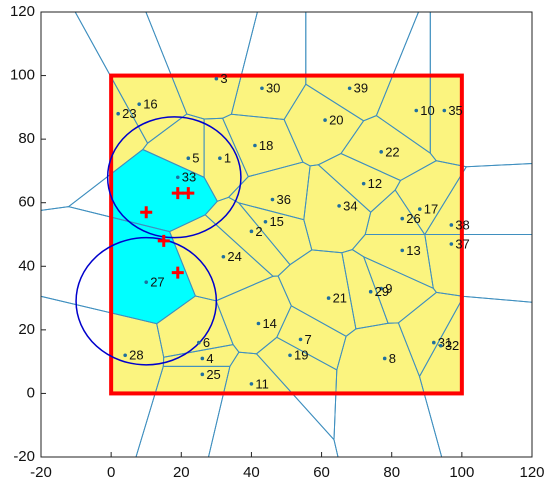  Describe the element at coordinates (462, 224) in the screenshot. I see `point-label: 38` at that location.